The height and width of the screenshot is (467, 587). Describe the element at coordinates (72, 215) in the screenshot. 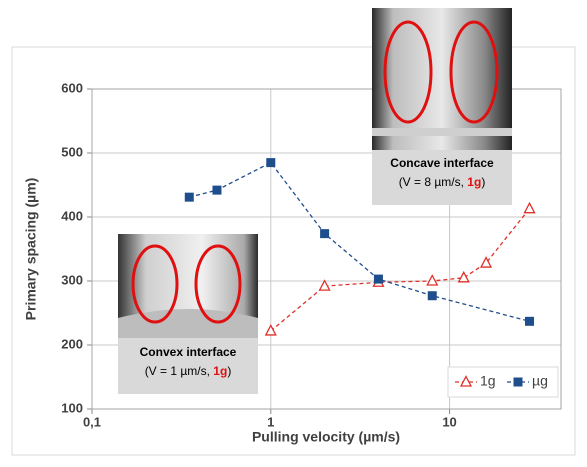

I see `y-tick-label: 400` at that location.